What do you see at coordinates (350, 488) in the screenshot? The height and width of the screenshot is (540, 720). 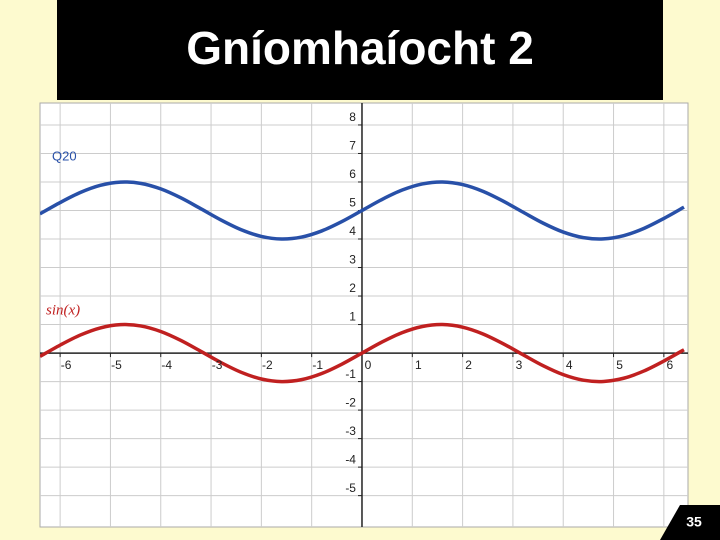 I see `y-tick-label: -5` at bounding box center [350, 488].